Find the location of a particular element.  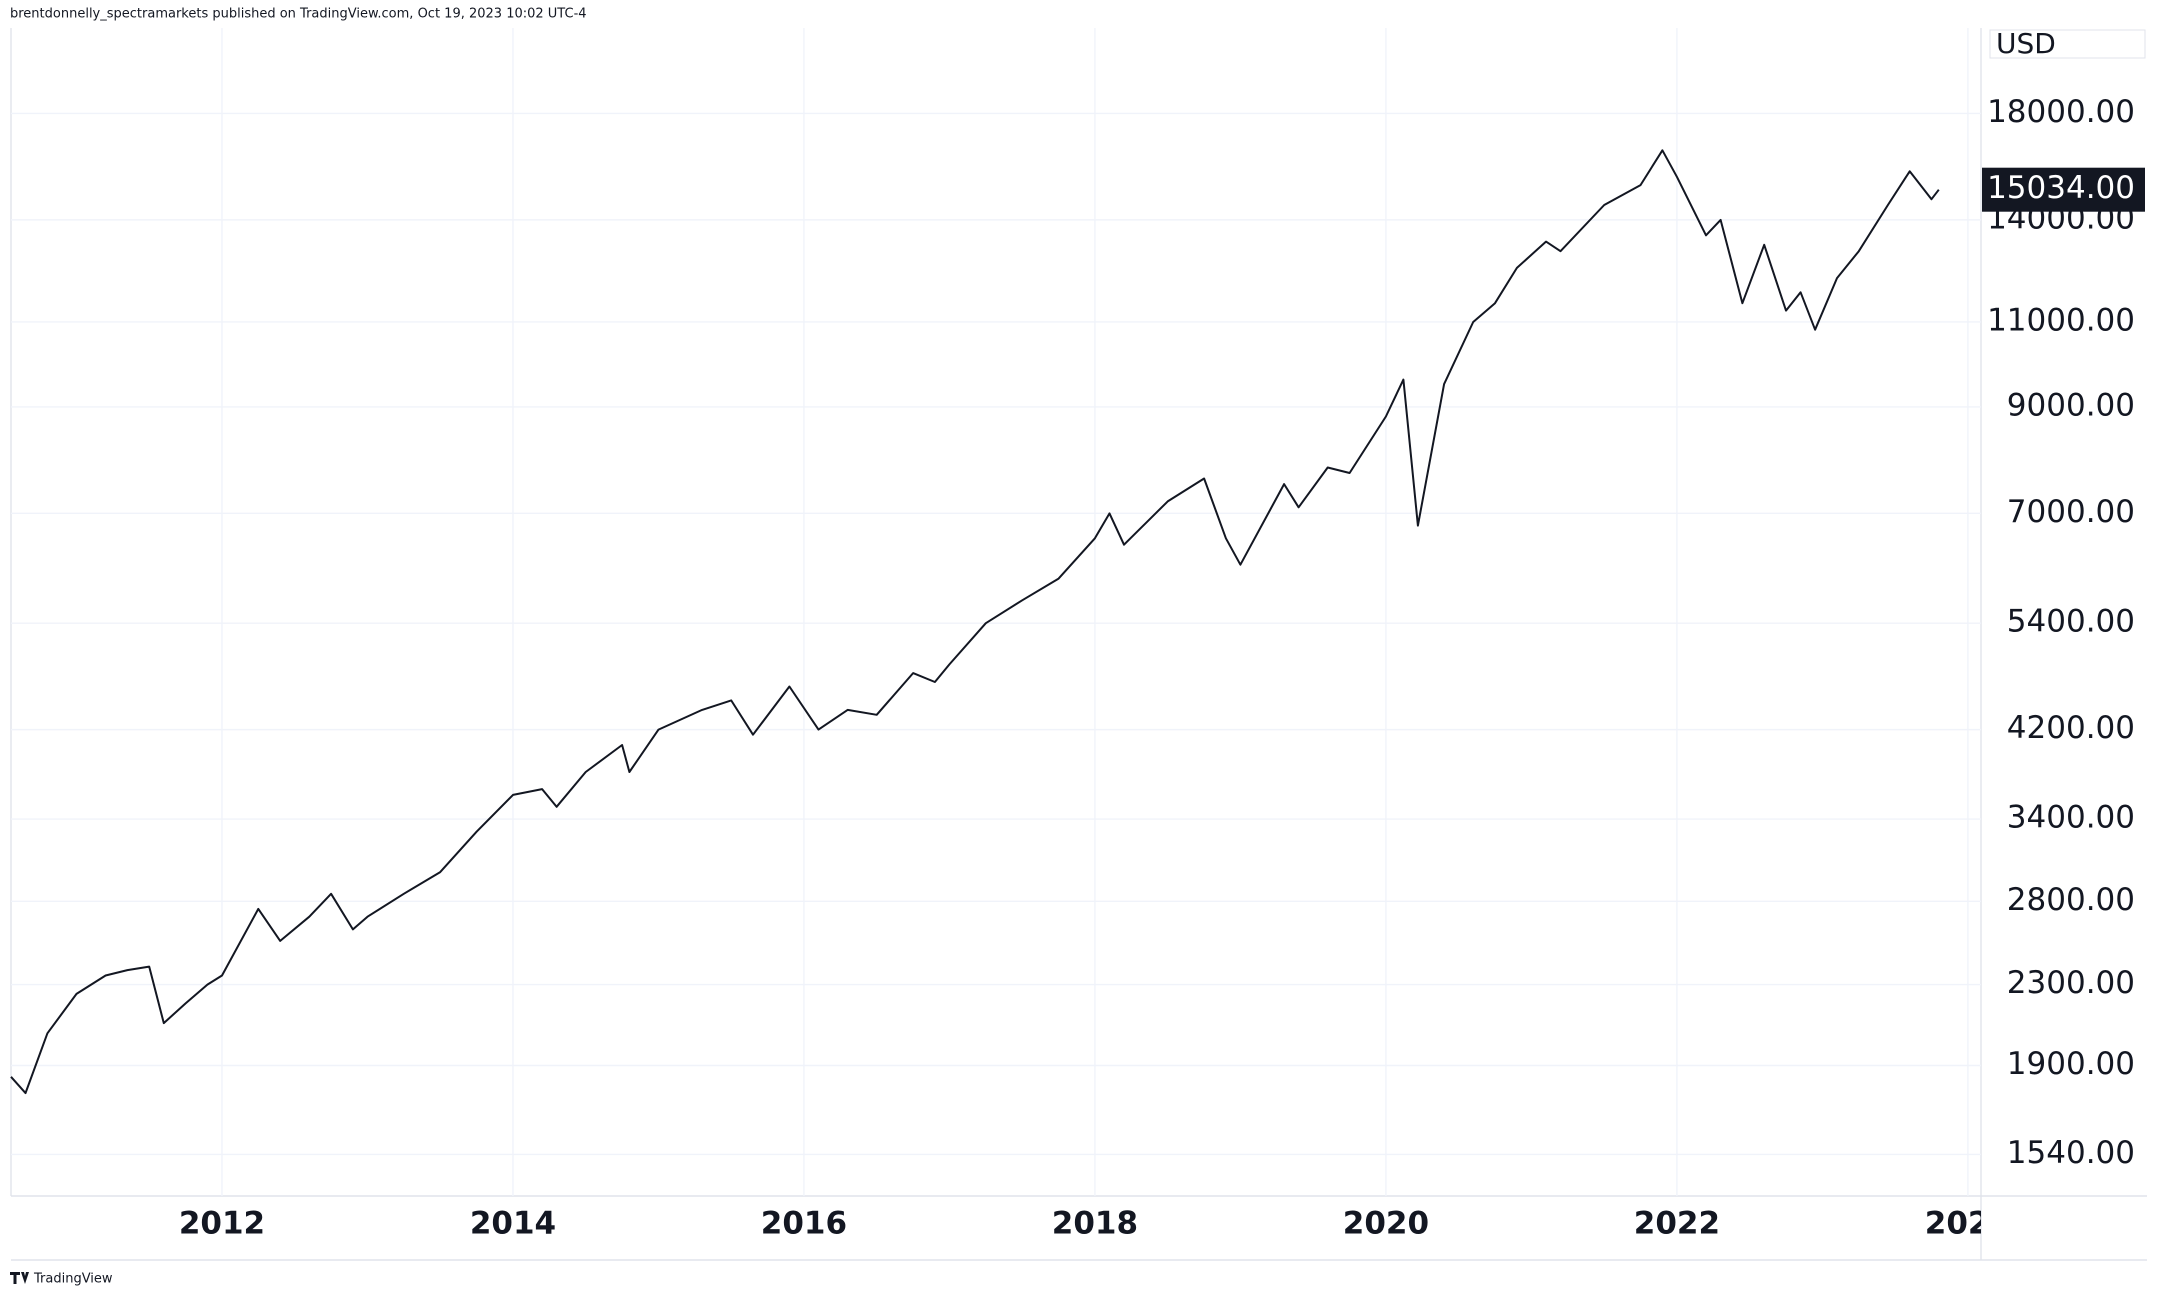

footer-text: TradingView is located at coordinates (73, 1279).